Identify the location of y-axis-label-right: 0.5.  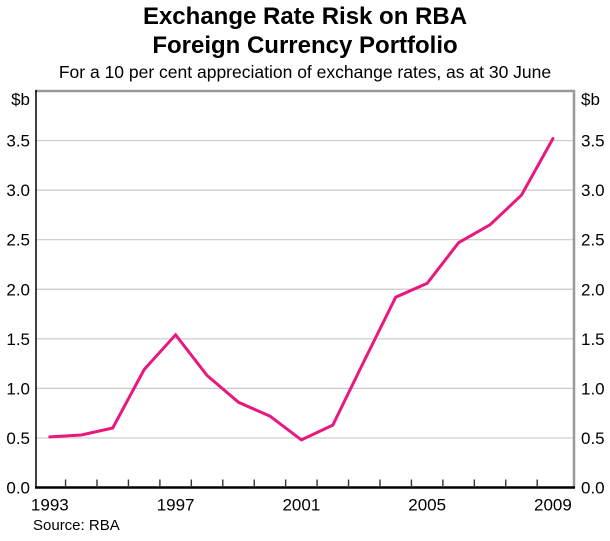
(593, 438).